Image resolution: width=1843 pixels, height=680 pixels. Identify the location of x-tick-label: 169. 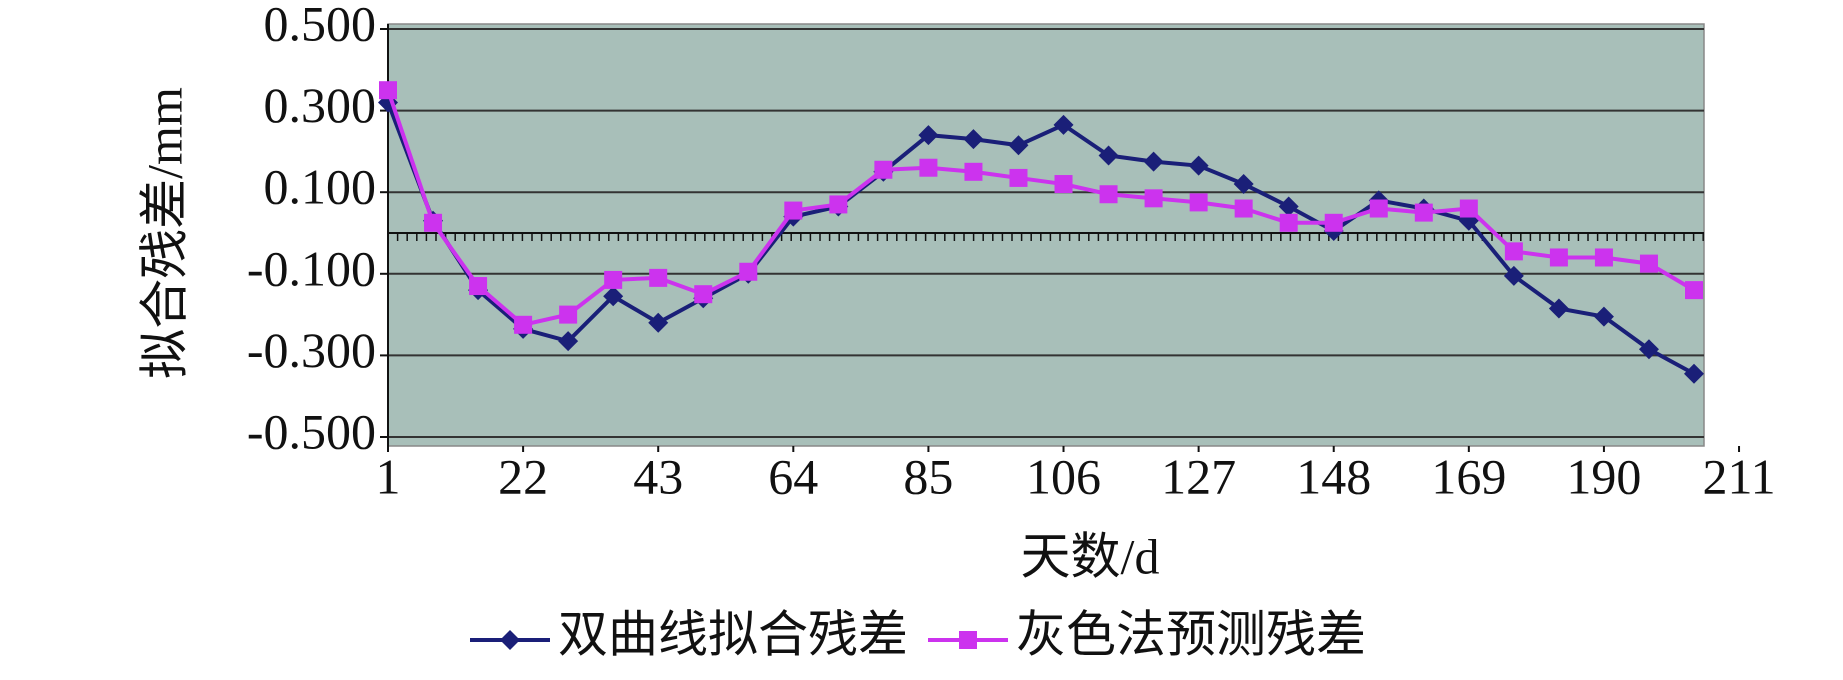
(1468, 476).